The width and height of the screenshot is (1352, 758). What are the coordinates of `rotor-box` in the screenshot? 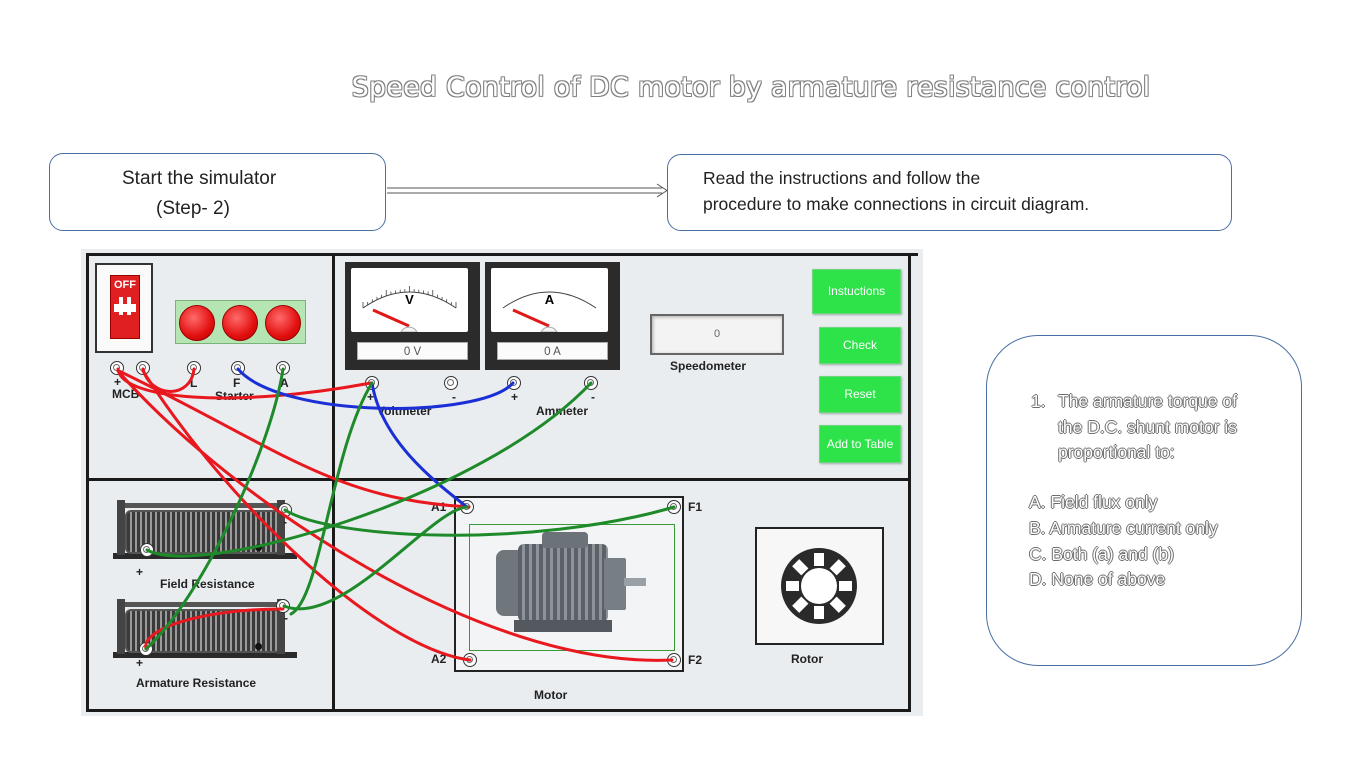 It's located at (819, 586).